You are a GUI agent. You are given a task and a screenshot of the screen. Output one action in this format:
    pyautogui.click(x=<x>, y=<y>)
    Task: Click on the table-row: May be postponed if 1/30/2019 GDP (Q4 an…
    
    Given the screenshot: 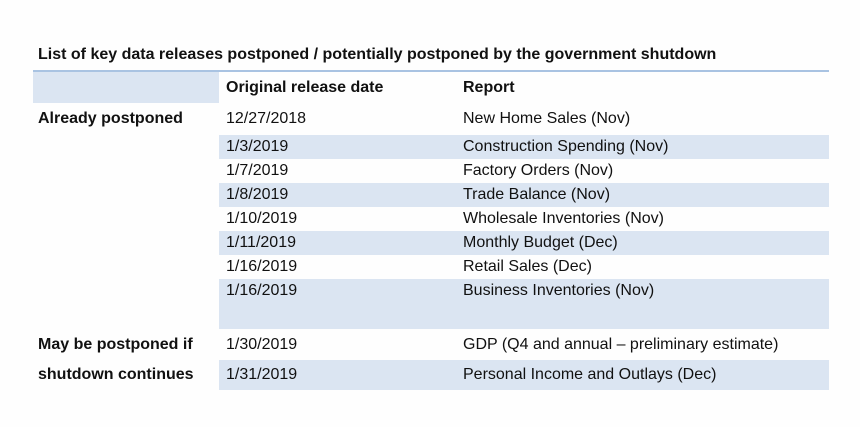 What is the action you would take?
    pyautogui.click(x=431, y=344)
    